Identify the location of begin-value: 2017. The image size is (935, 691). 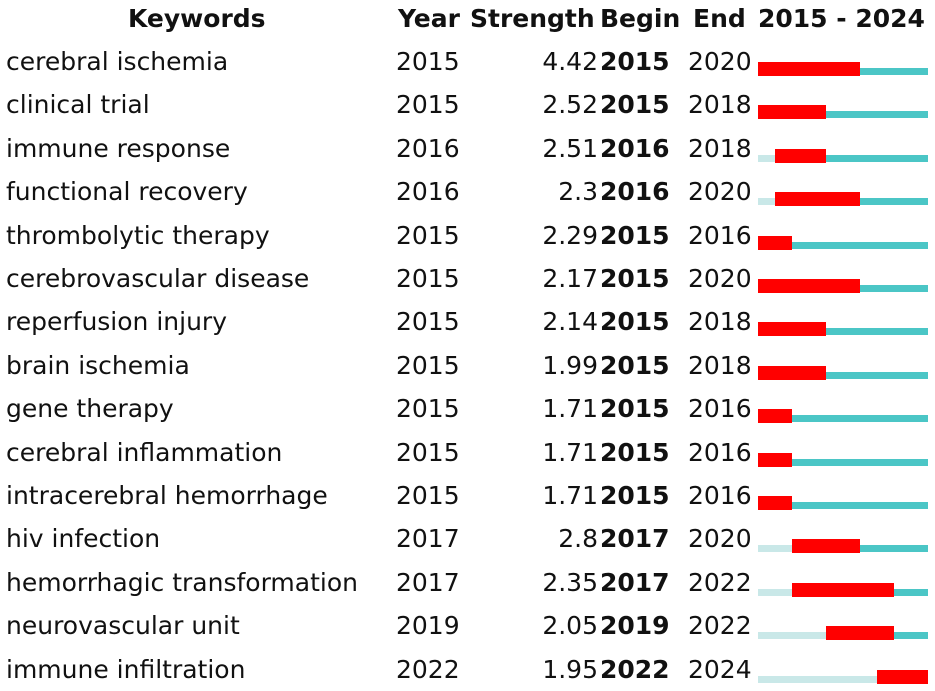
(635, 539).